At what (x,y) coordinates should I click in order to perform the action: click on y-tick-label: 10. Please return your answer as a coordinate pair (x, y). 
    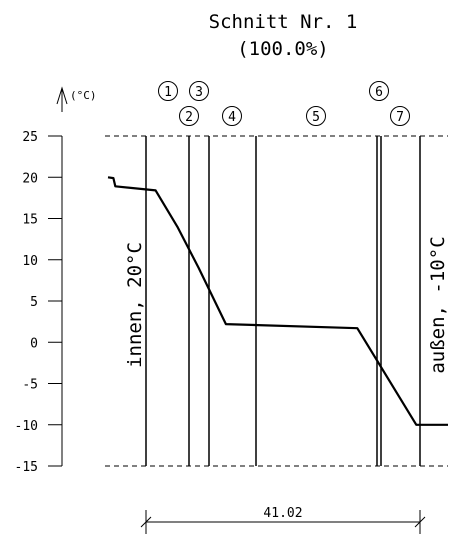
    Looking at the image, I should click on (30, 261).